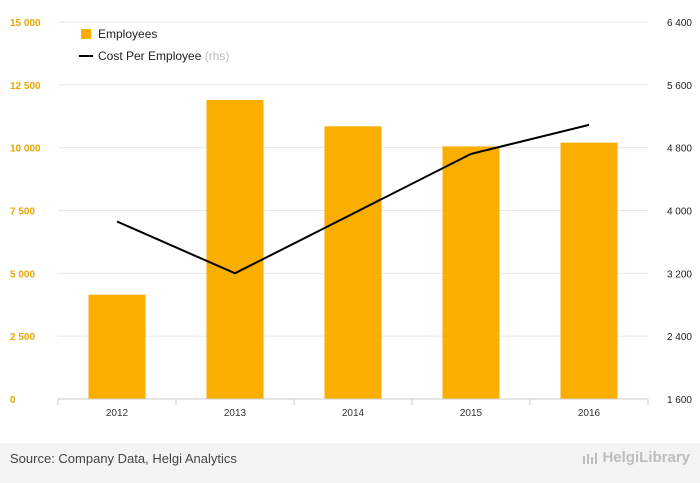  Describe the element at coordinates (679, 23) in the screenshot. I see `y-right-tick-label: 6 400` at that location.